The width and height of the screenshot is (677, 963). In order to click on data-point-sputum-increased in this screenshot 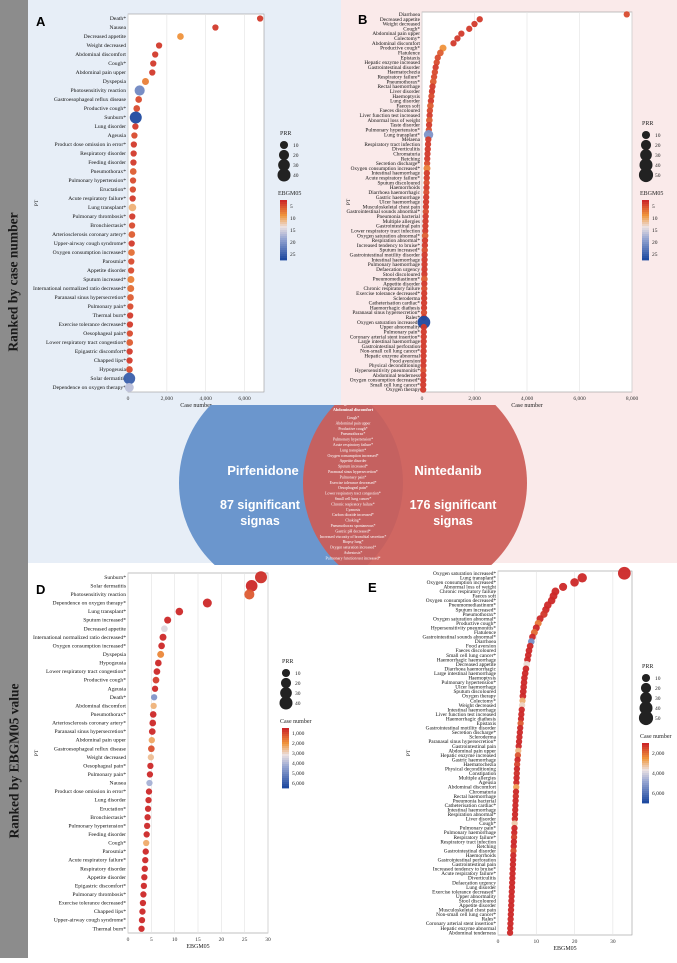, I will do `click(168, 620)`.